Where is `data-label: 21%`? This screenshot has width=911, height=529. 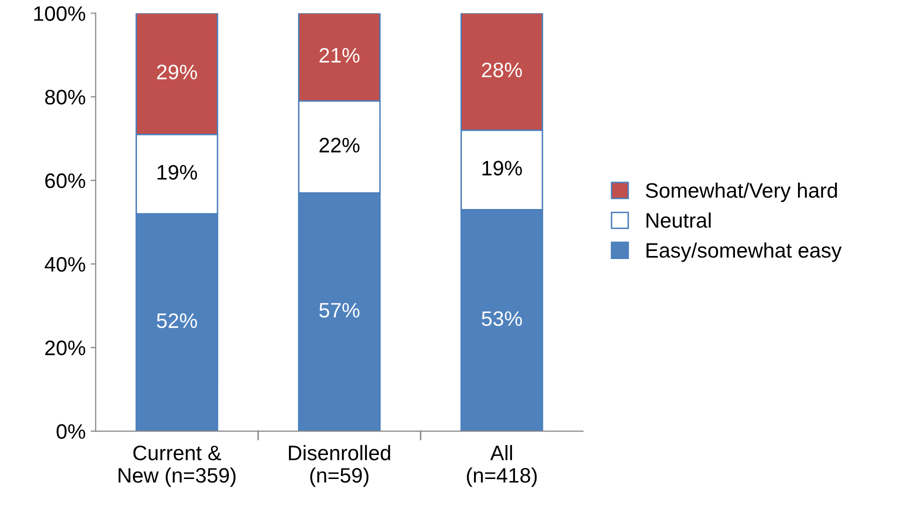 data-label: 21% is located at coordinates (340, 55).